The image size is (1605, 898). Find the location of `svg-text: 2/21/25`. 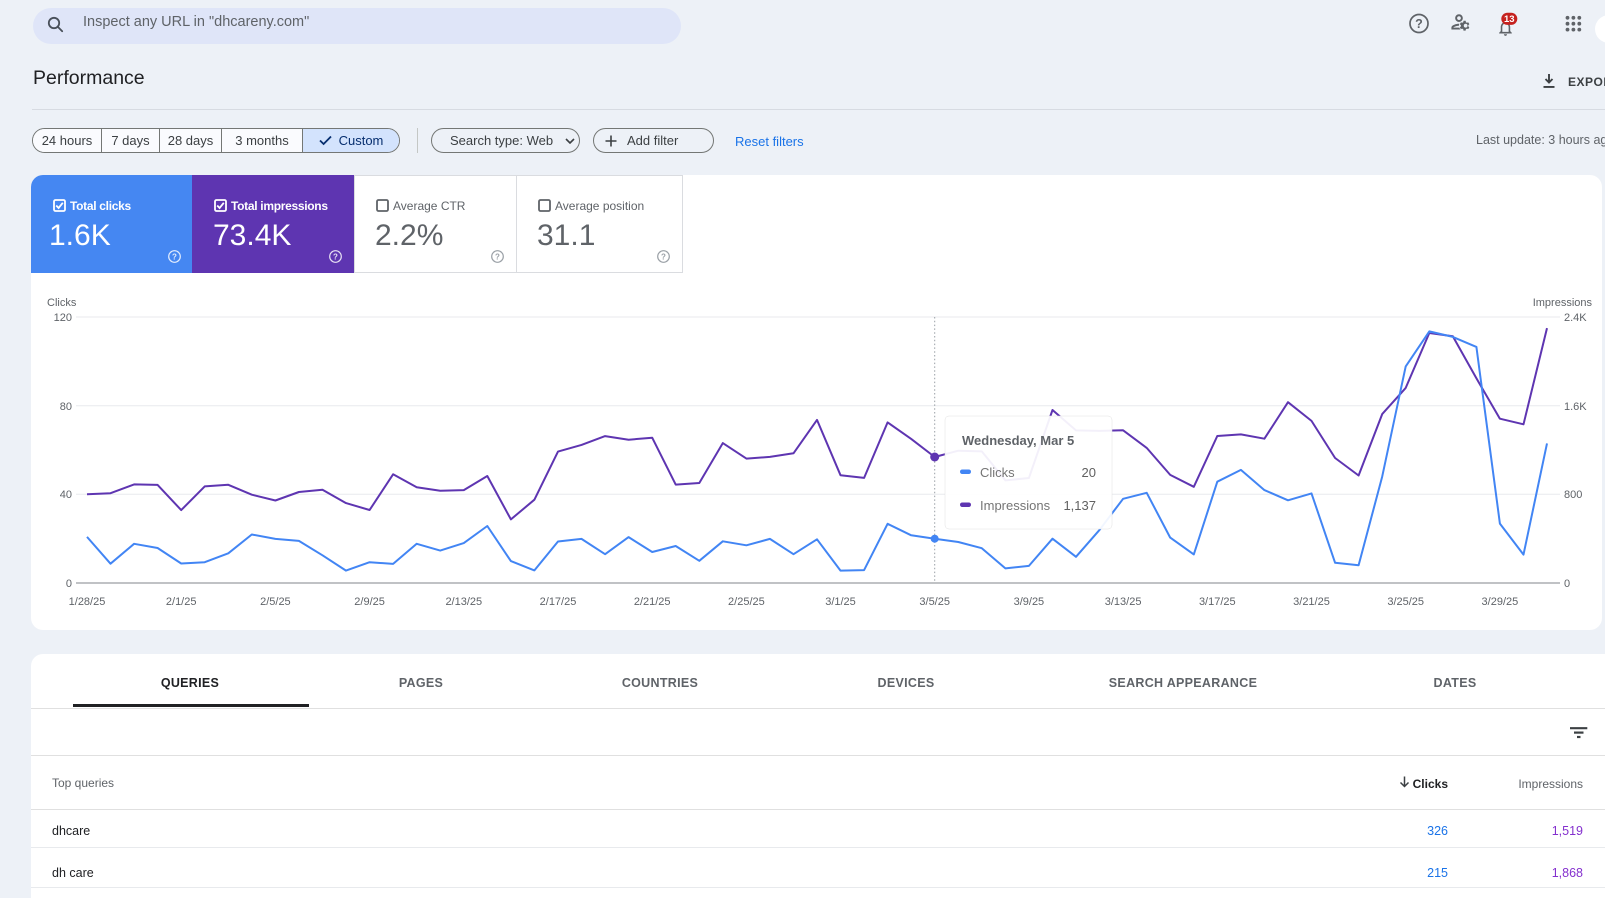

svg-text: 2/21/25 is located at coordinates (652, 602).